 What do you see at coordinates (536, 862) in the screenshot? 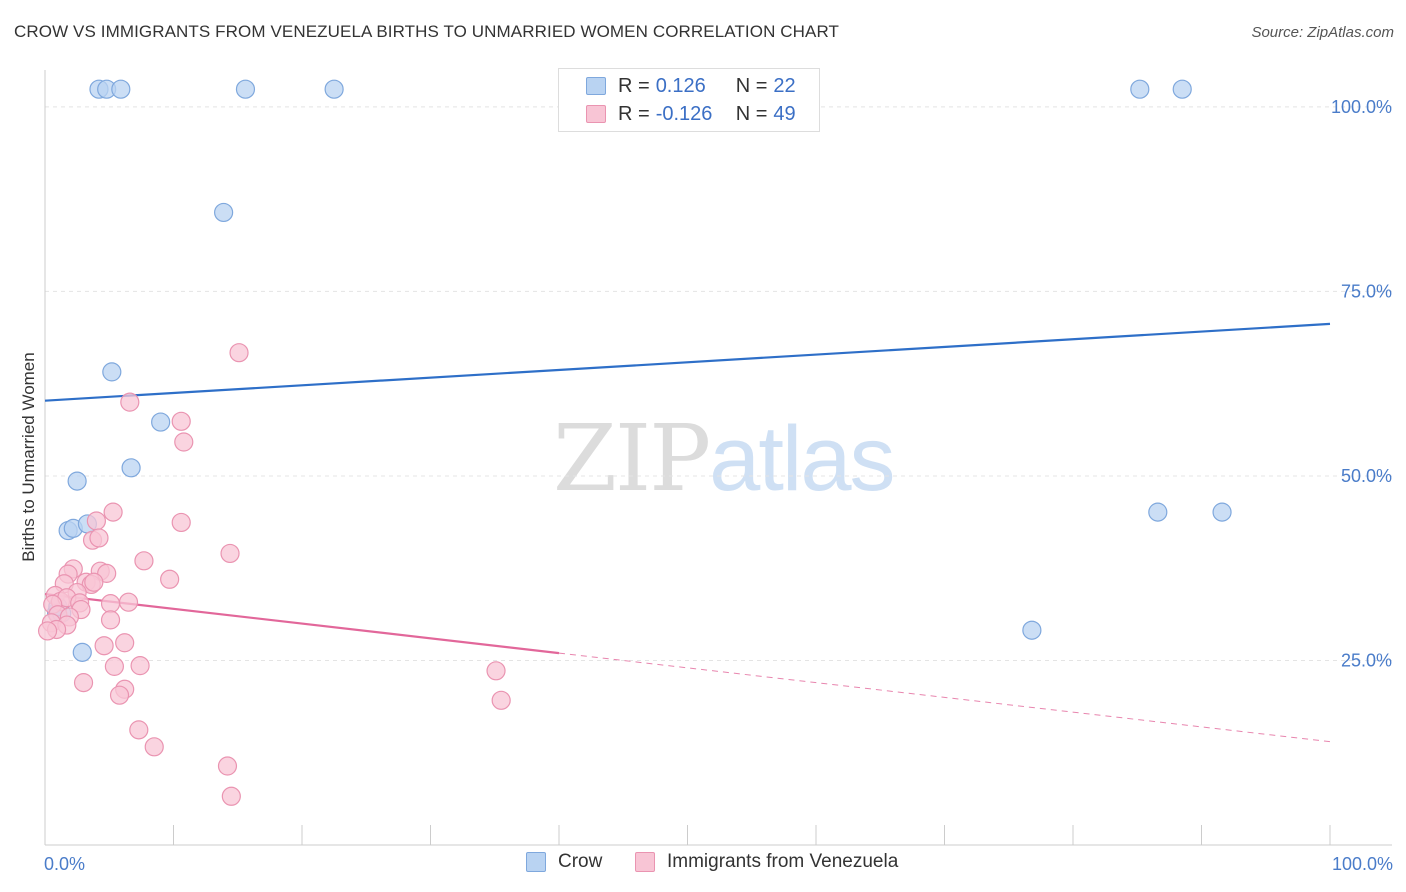
I see `series-swatch-crow` at bounding box center [536, 862].